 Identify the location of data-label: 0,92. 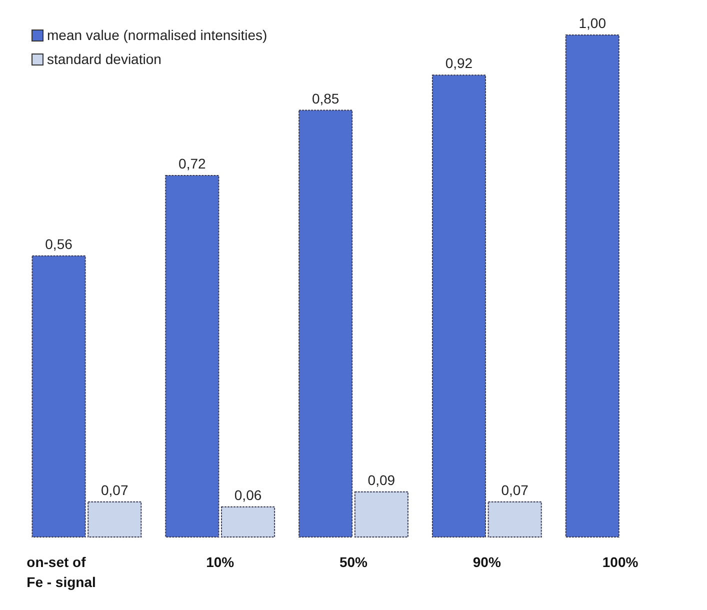
(459, 63).